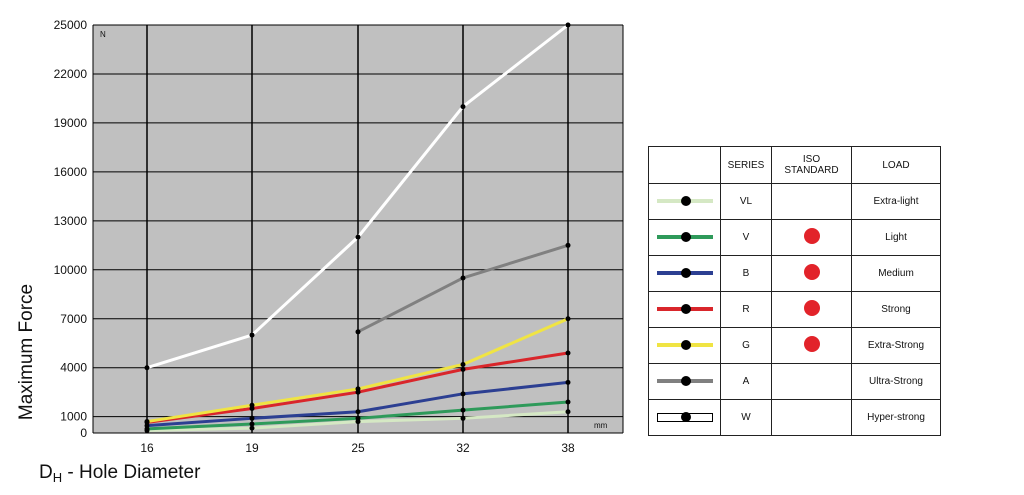  Describe the element at coordinates (746, 201) in the screenshot. I see `legend-series-name: VL` at that location.